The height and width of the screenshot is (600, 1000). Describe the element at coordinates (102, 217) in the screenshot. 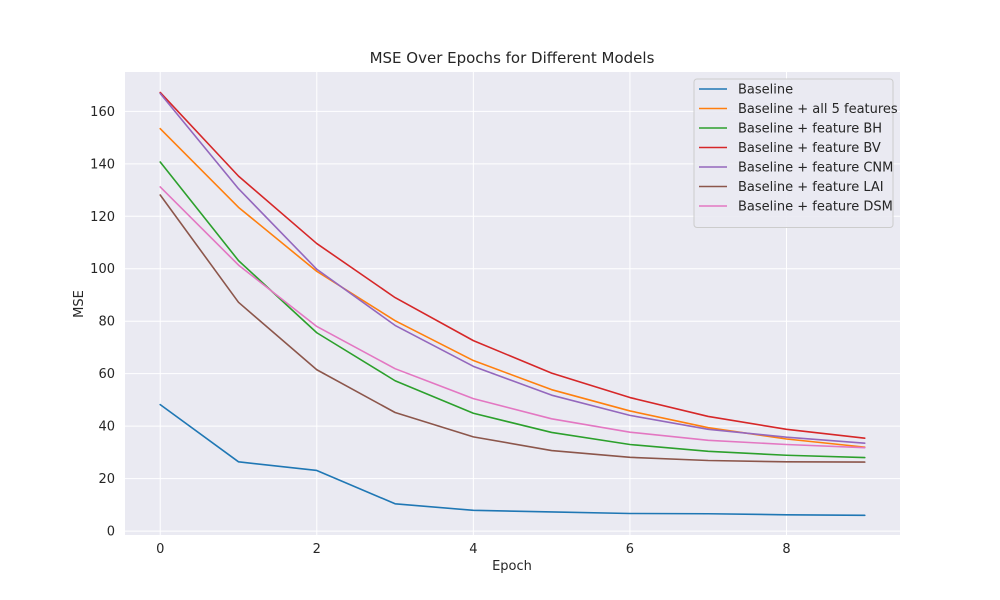

I see `y-tick-label: 120` at that location.